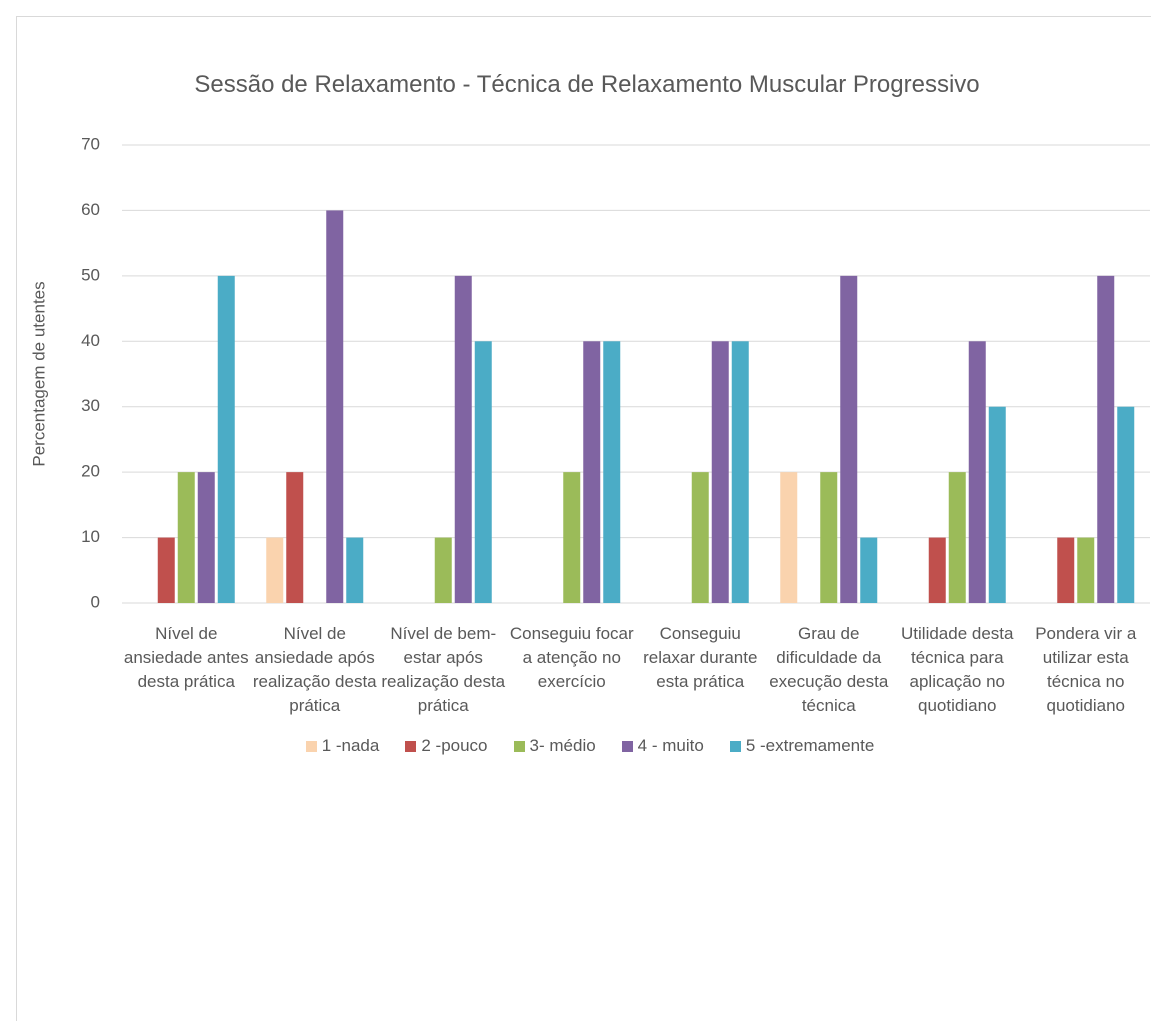 The image size is (1151, 1021). I want to click on y-tick-label: 40, so click(90, 340).